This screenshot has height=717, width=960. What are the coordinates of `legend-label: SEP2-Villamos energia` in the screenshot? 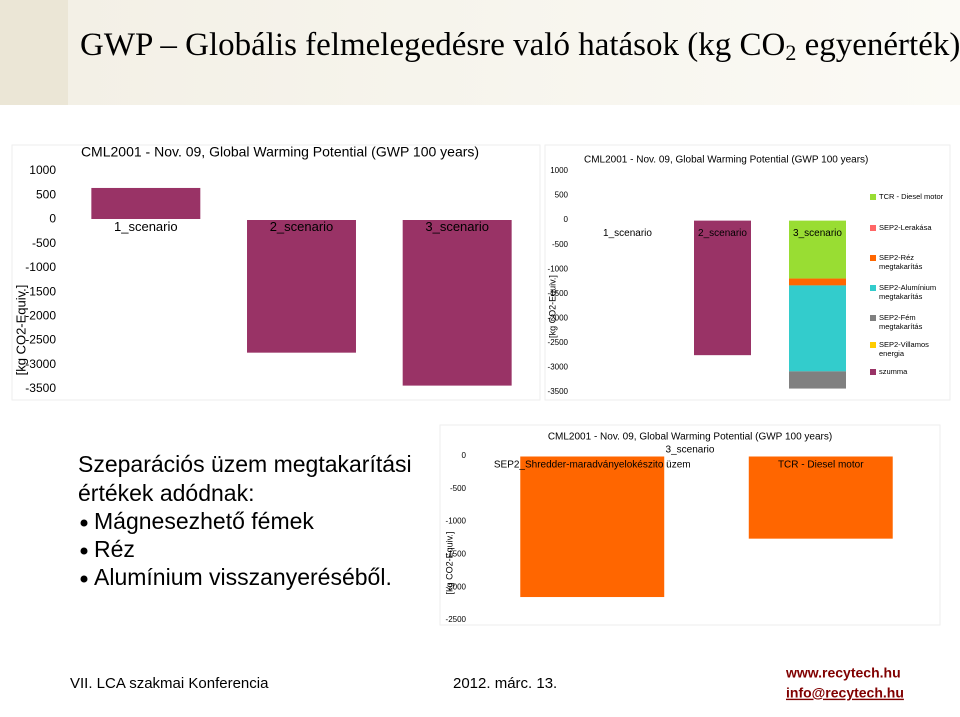 It's located at (904, 349).